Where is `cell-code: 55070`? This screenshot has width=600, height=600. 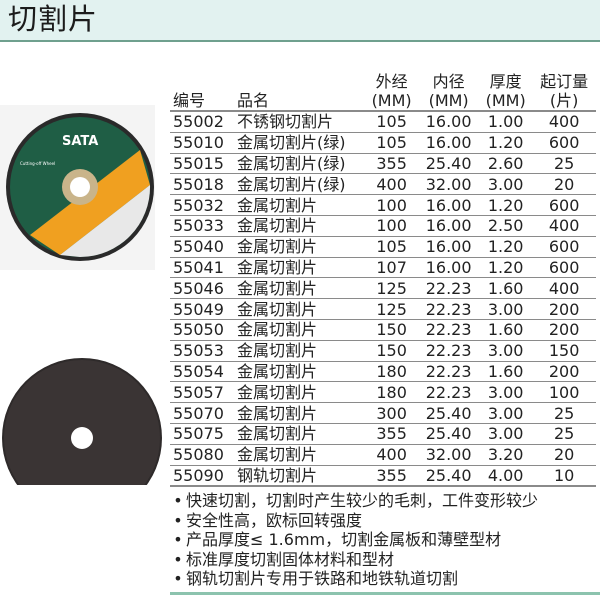 cell-code: 55070 is located at coordinates (203, 413).